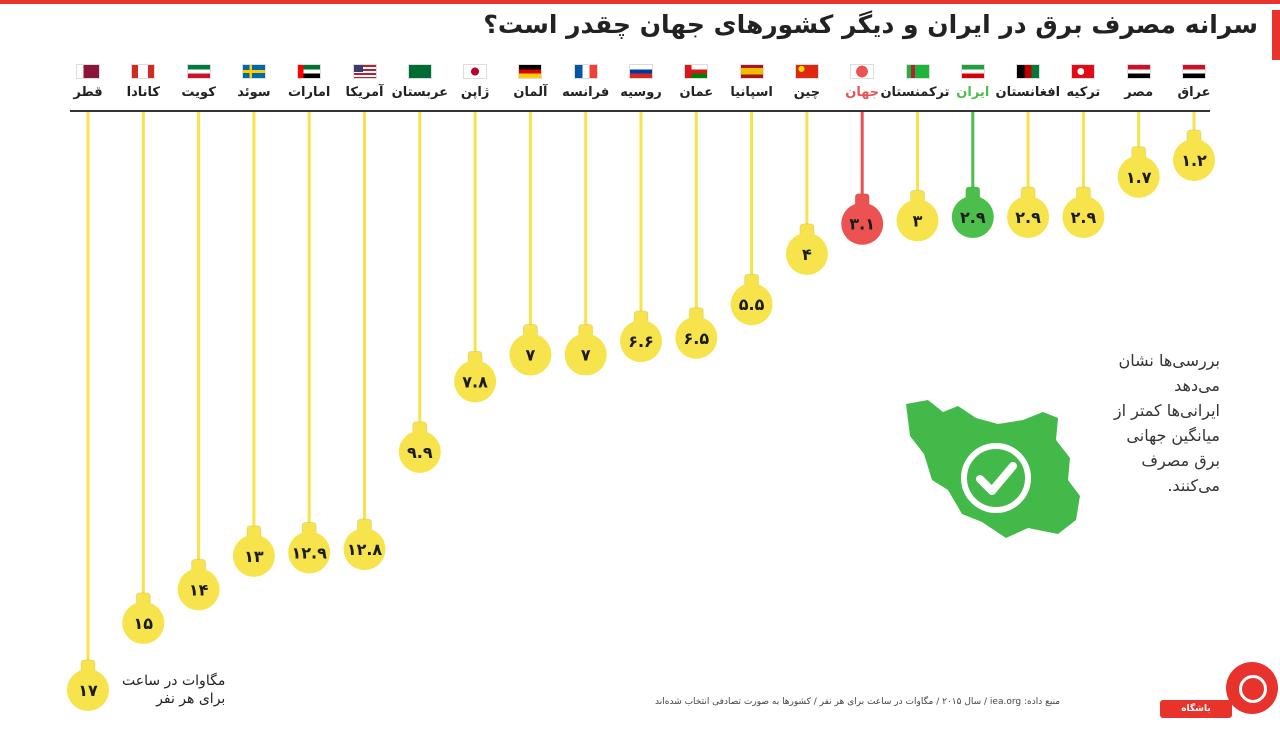 The height and width of the screenshot is (736, 1280). I want to click on country-header: جهان, so click(862, 82).